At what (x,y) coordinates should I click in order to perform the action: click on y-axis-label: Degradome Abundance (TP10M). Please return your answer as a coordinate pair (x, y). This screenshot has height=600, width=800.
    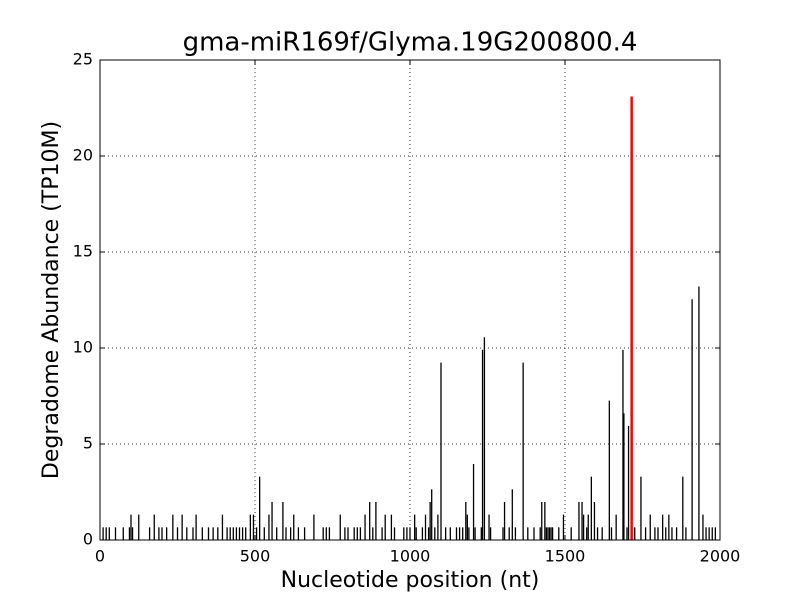
    Looking at the image, I should click on (51, 300).